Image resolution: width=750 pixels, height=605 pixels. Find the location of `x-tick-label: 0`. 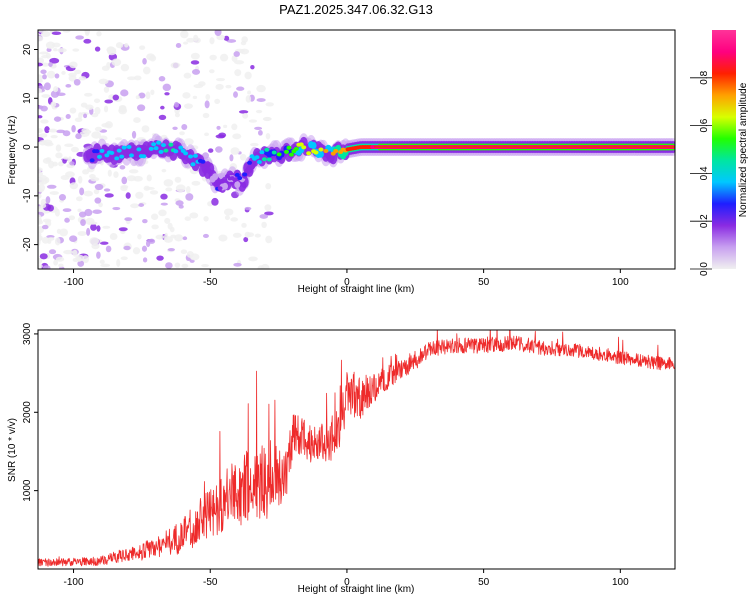

x-tick-label: 0 is located at coordinates (347, 282).